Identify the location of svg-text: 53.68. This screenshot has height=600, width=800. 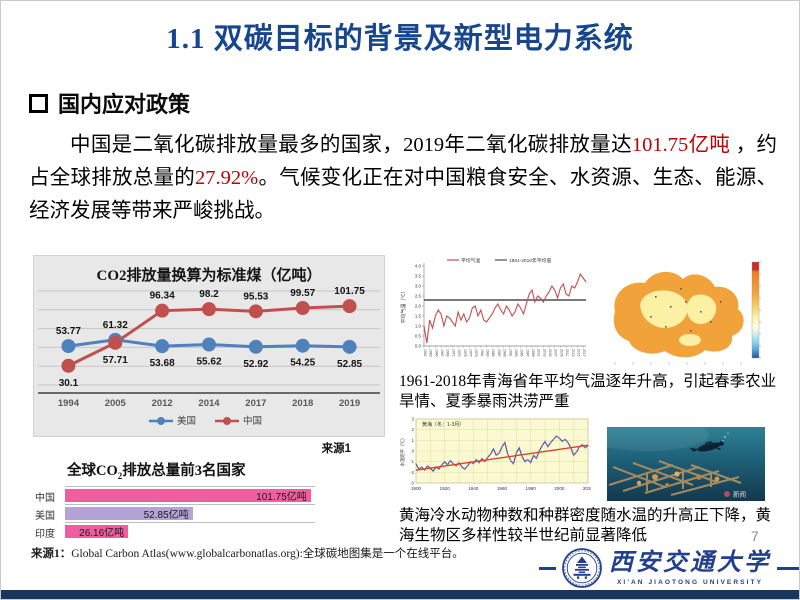
(162, 363).